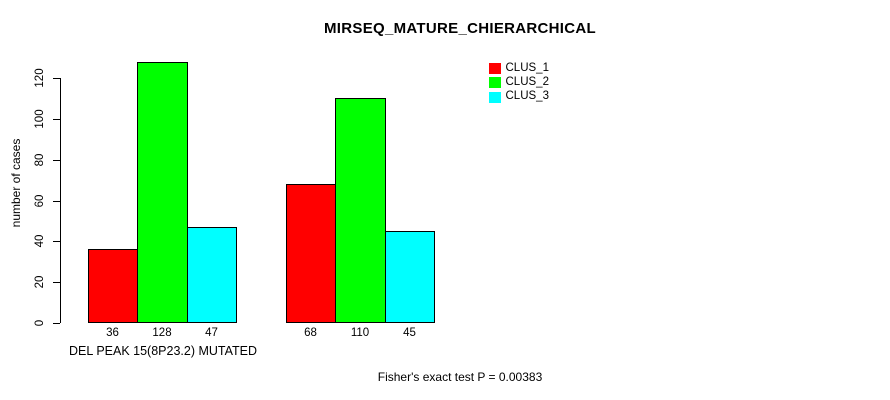 This screenshot has height=400, width=890. Describe the element at coordinates (212, 275) in the screenshot. I see `bar-clus_3-group1` at that location.